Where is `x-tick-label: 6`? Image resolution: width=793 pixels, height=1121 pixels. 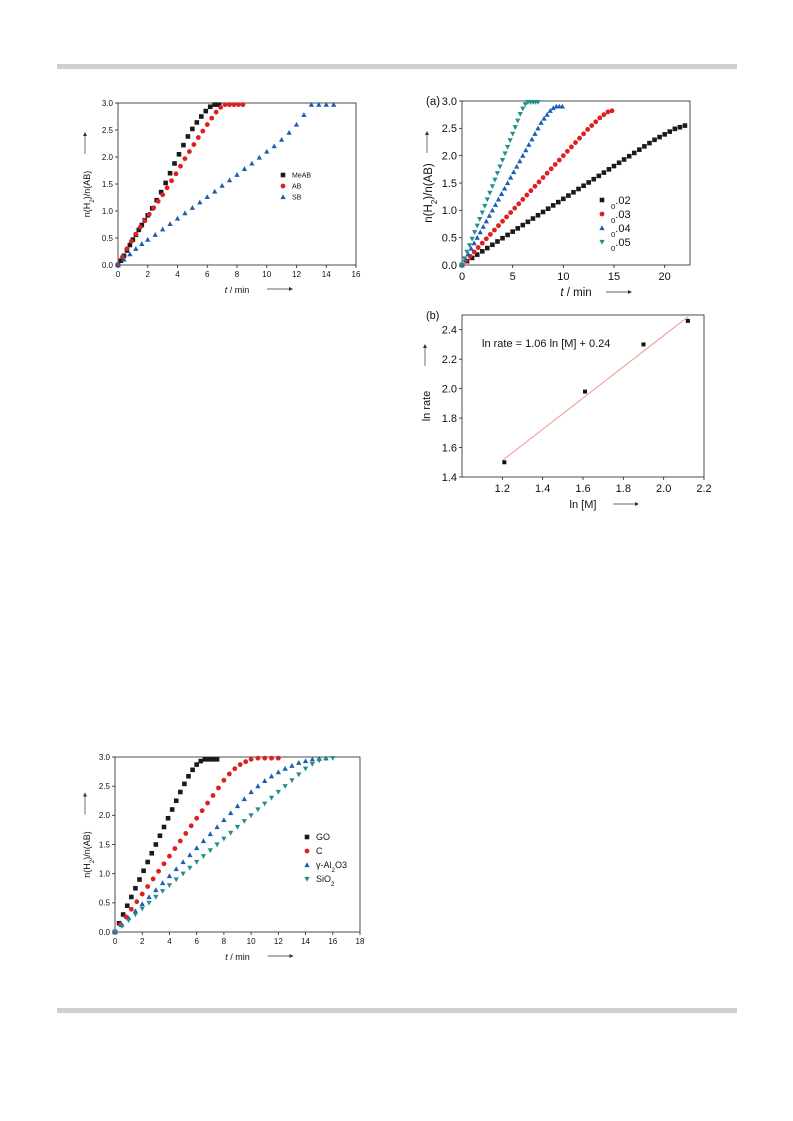 x-tick-label: 6 is located at coordinates (196, 941).